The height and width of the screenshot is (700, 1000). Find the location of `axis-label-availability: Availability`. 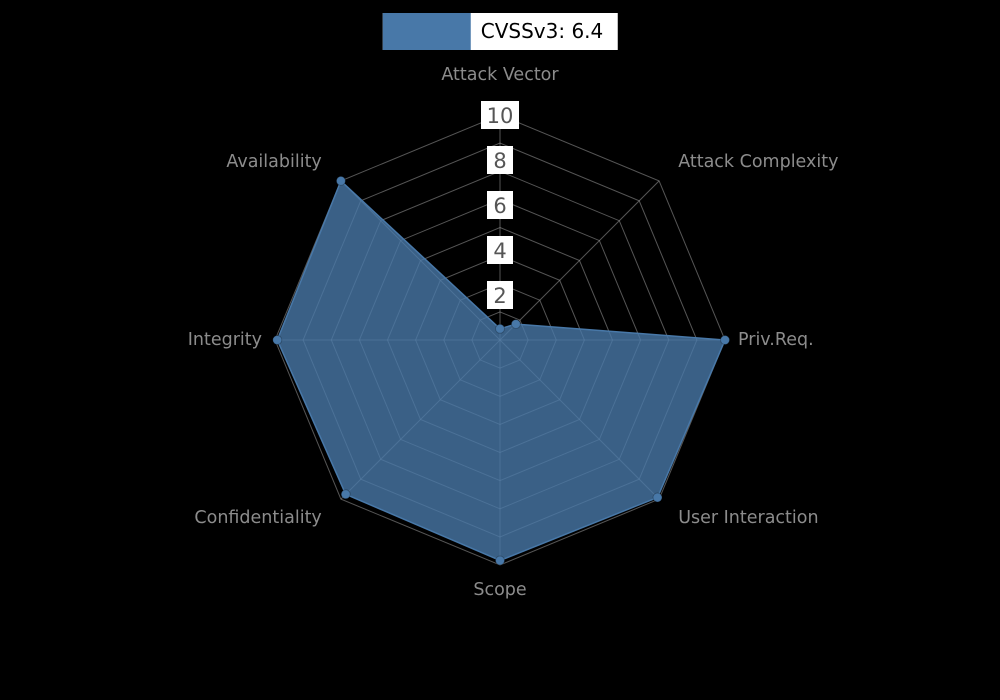

axis-label-availability: Availability is located at coordinates (273, 162).